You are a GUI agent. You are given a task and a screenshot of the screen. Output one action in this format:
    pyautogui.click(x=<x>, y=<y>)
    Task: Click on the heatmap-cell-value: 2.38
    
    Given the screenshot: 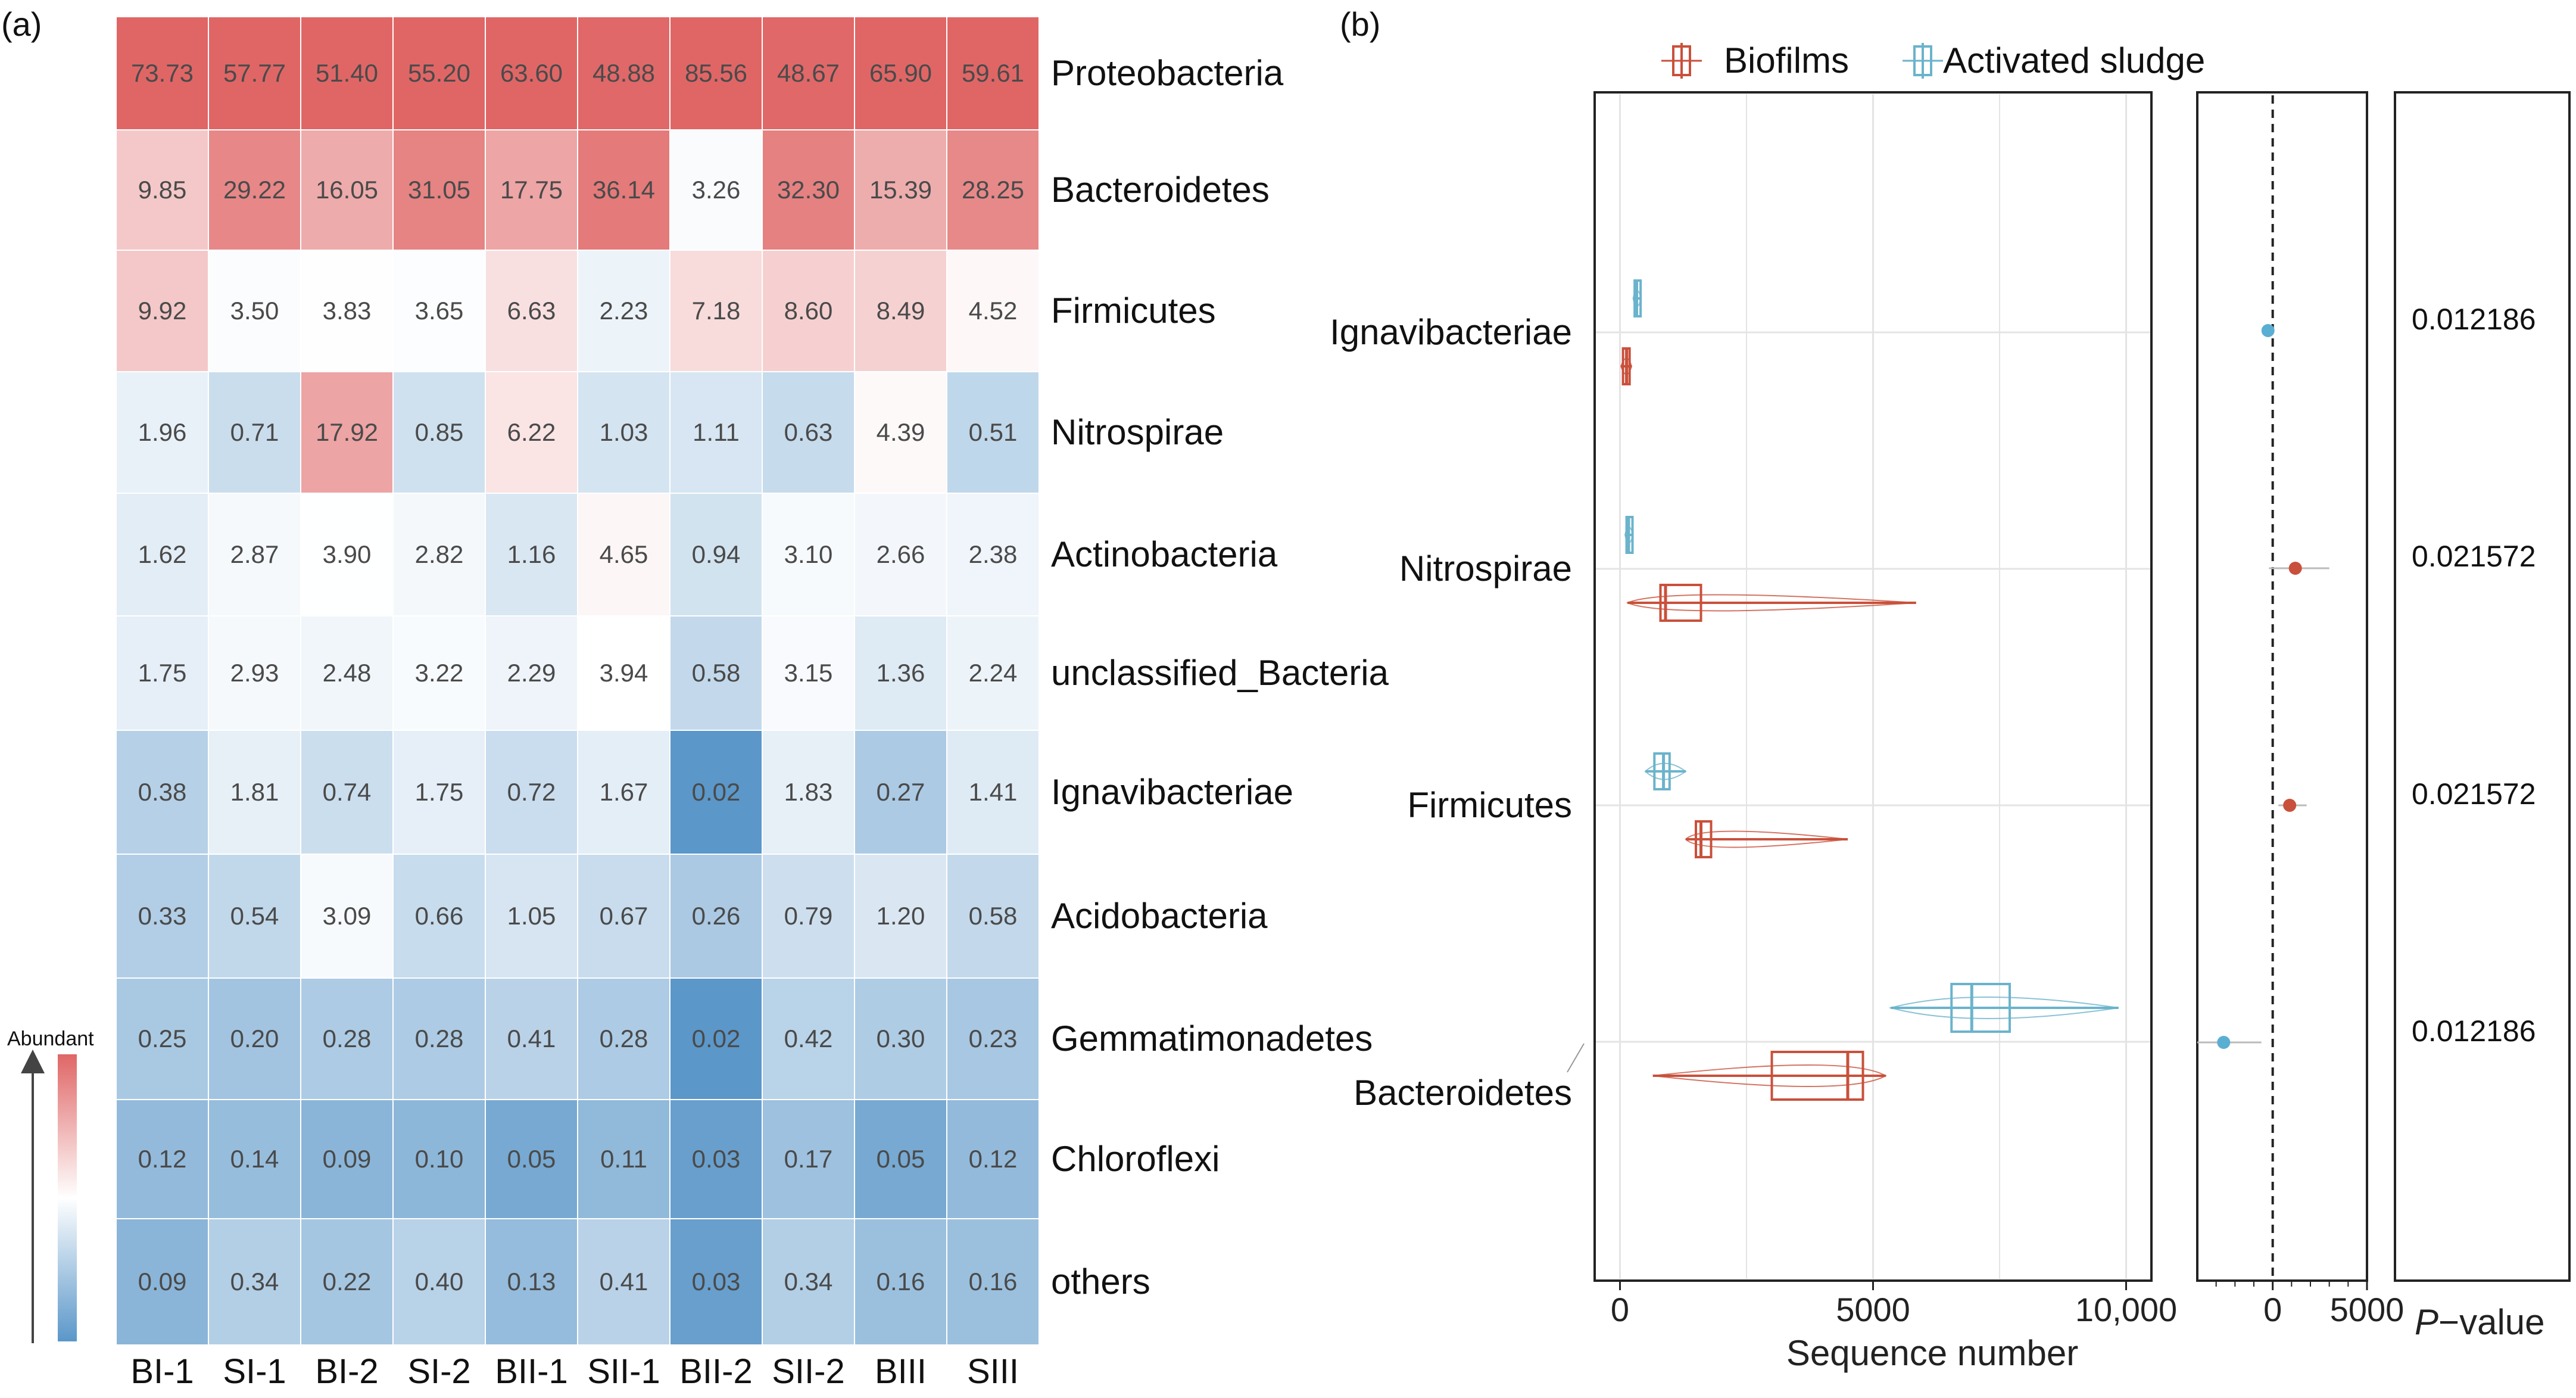 What is the action you would take?
    pyautogui.click(x=993, y=554)
    